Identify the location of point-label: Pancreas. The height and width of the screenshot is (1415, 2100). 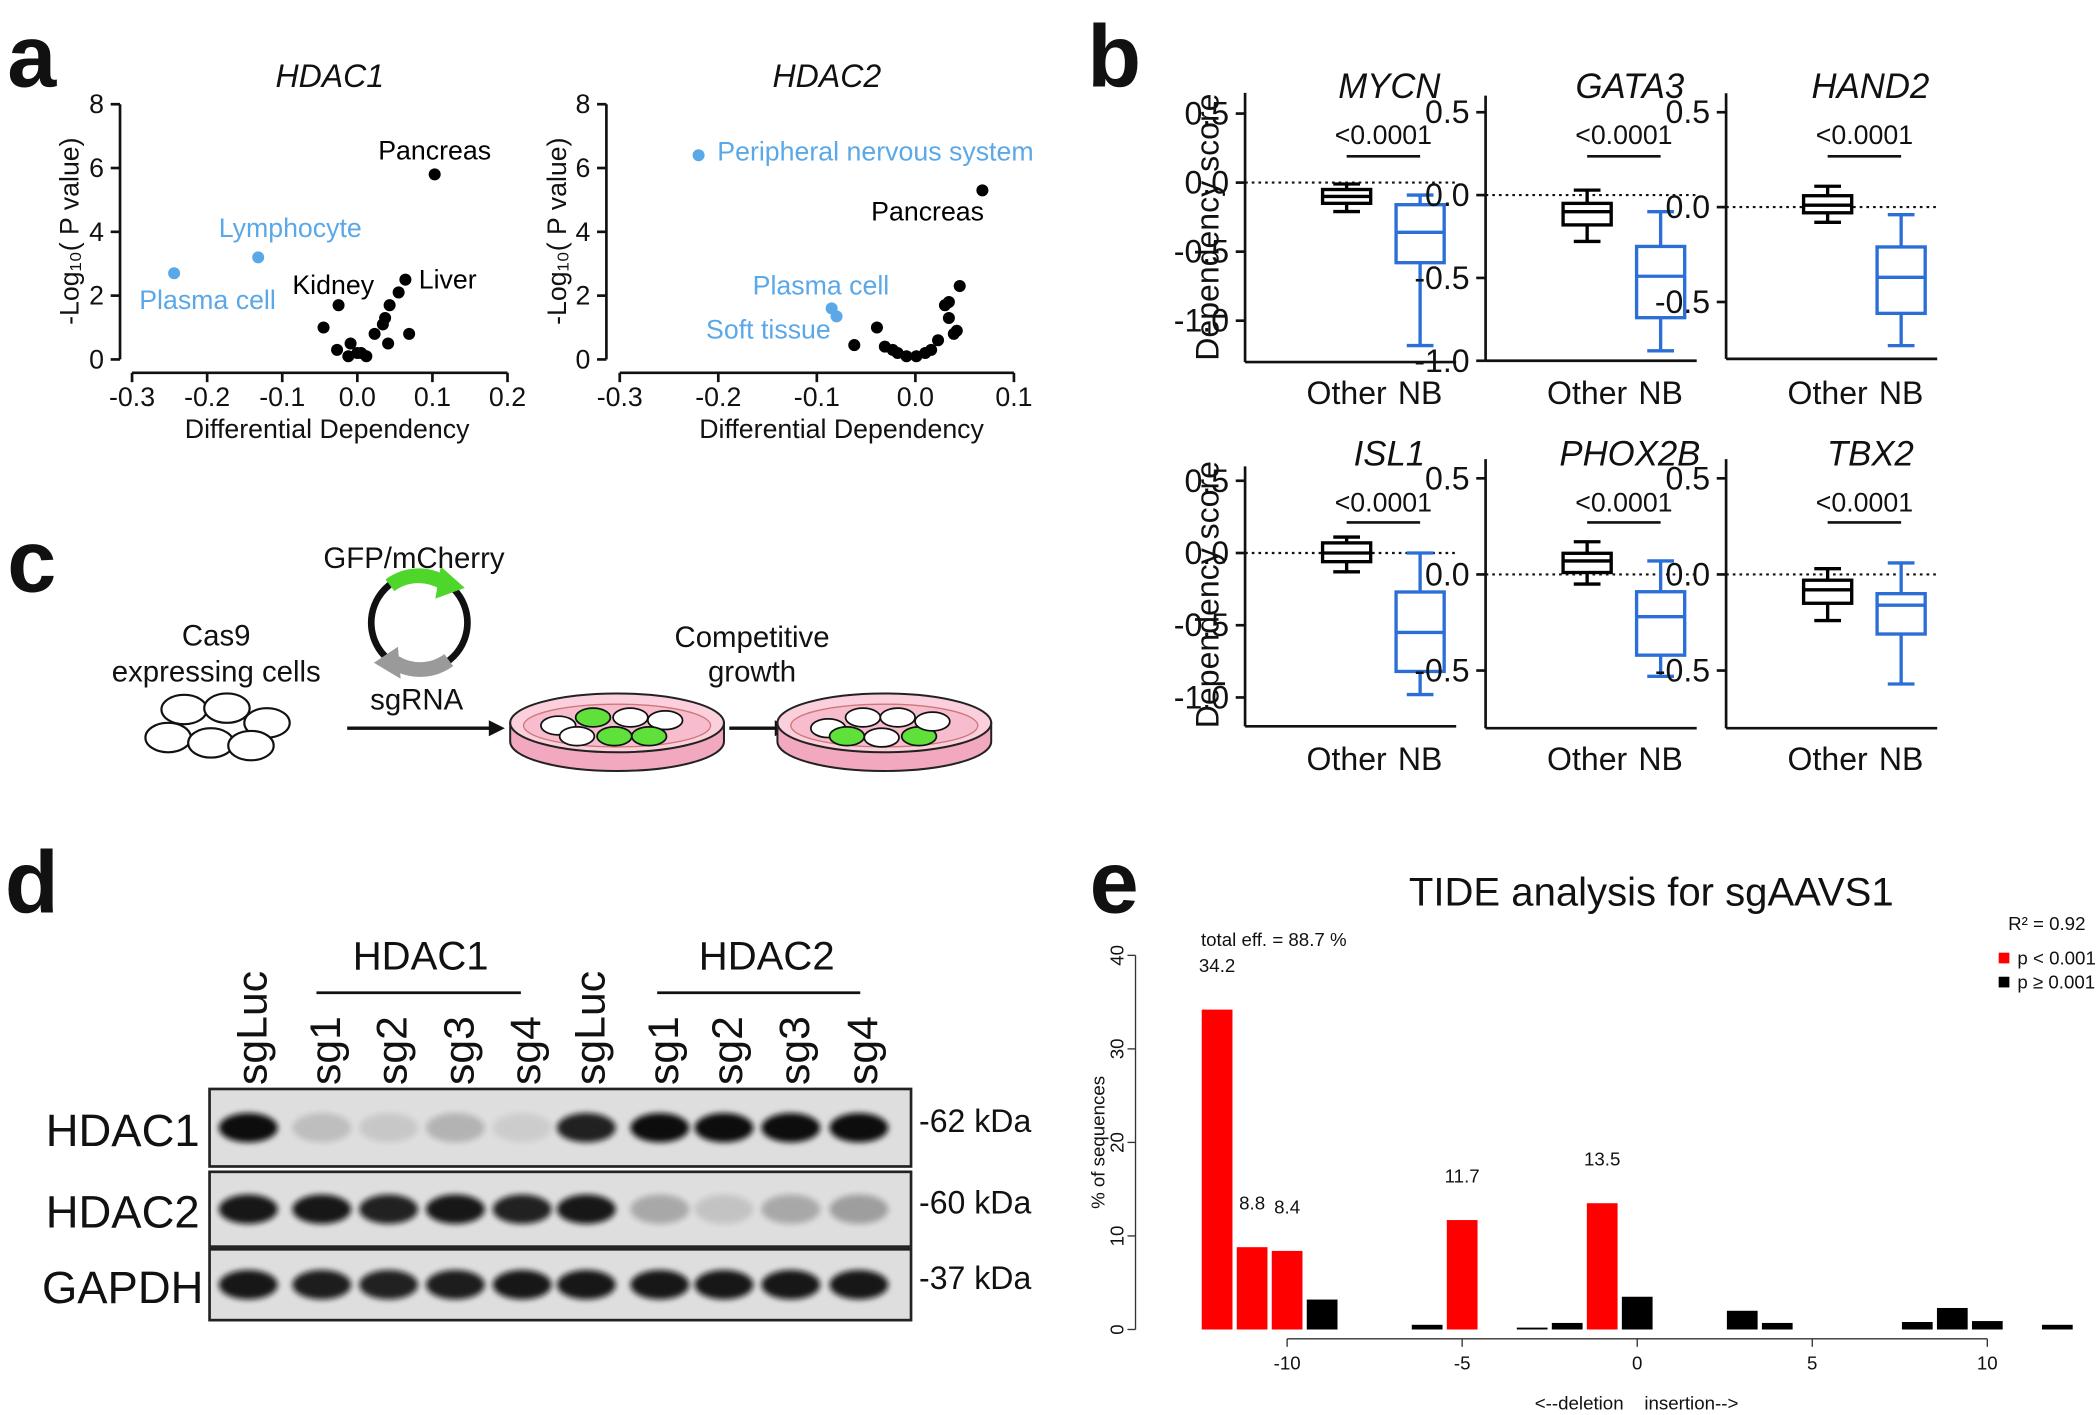
(927, 212).